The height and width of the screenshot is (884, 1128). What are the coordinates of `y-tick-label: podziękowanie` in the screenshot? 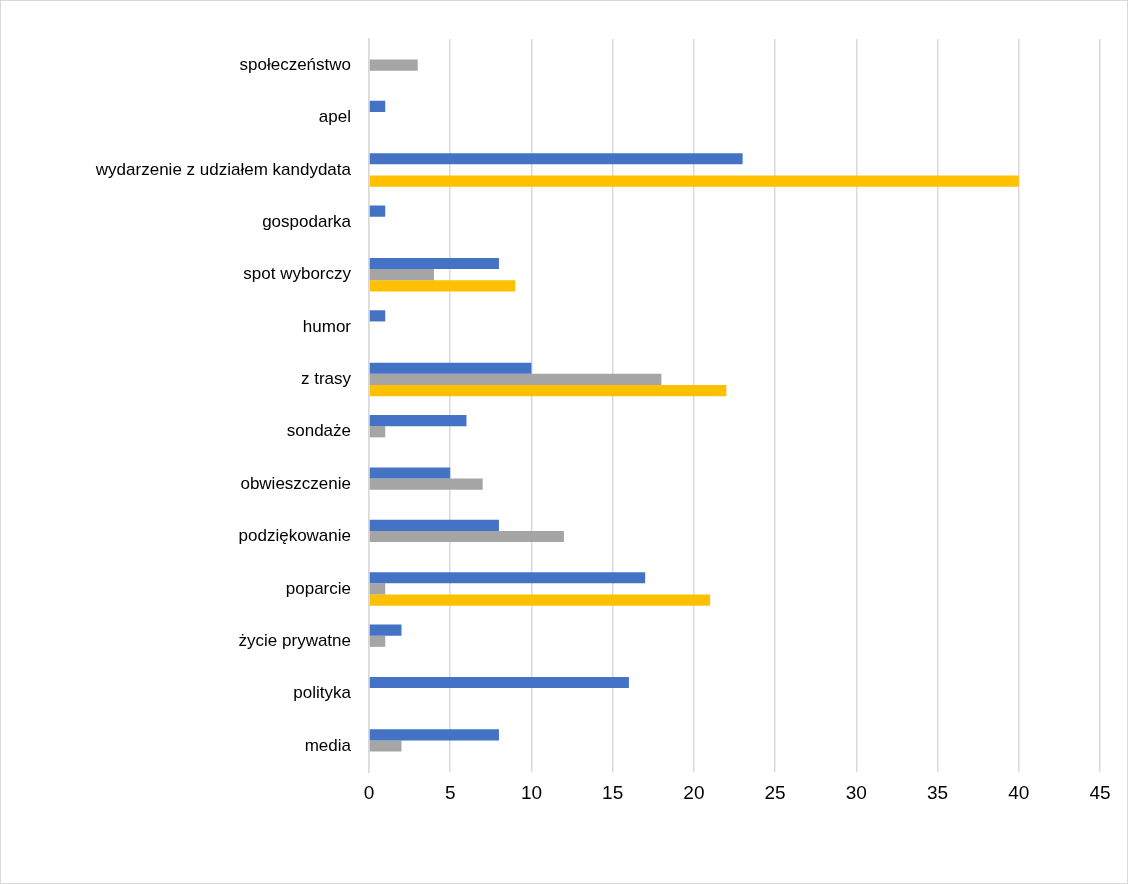 It's located at (294, 536).